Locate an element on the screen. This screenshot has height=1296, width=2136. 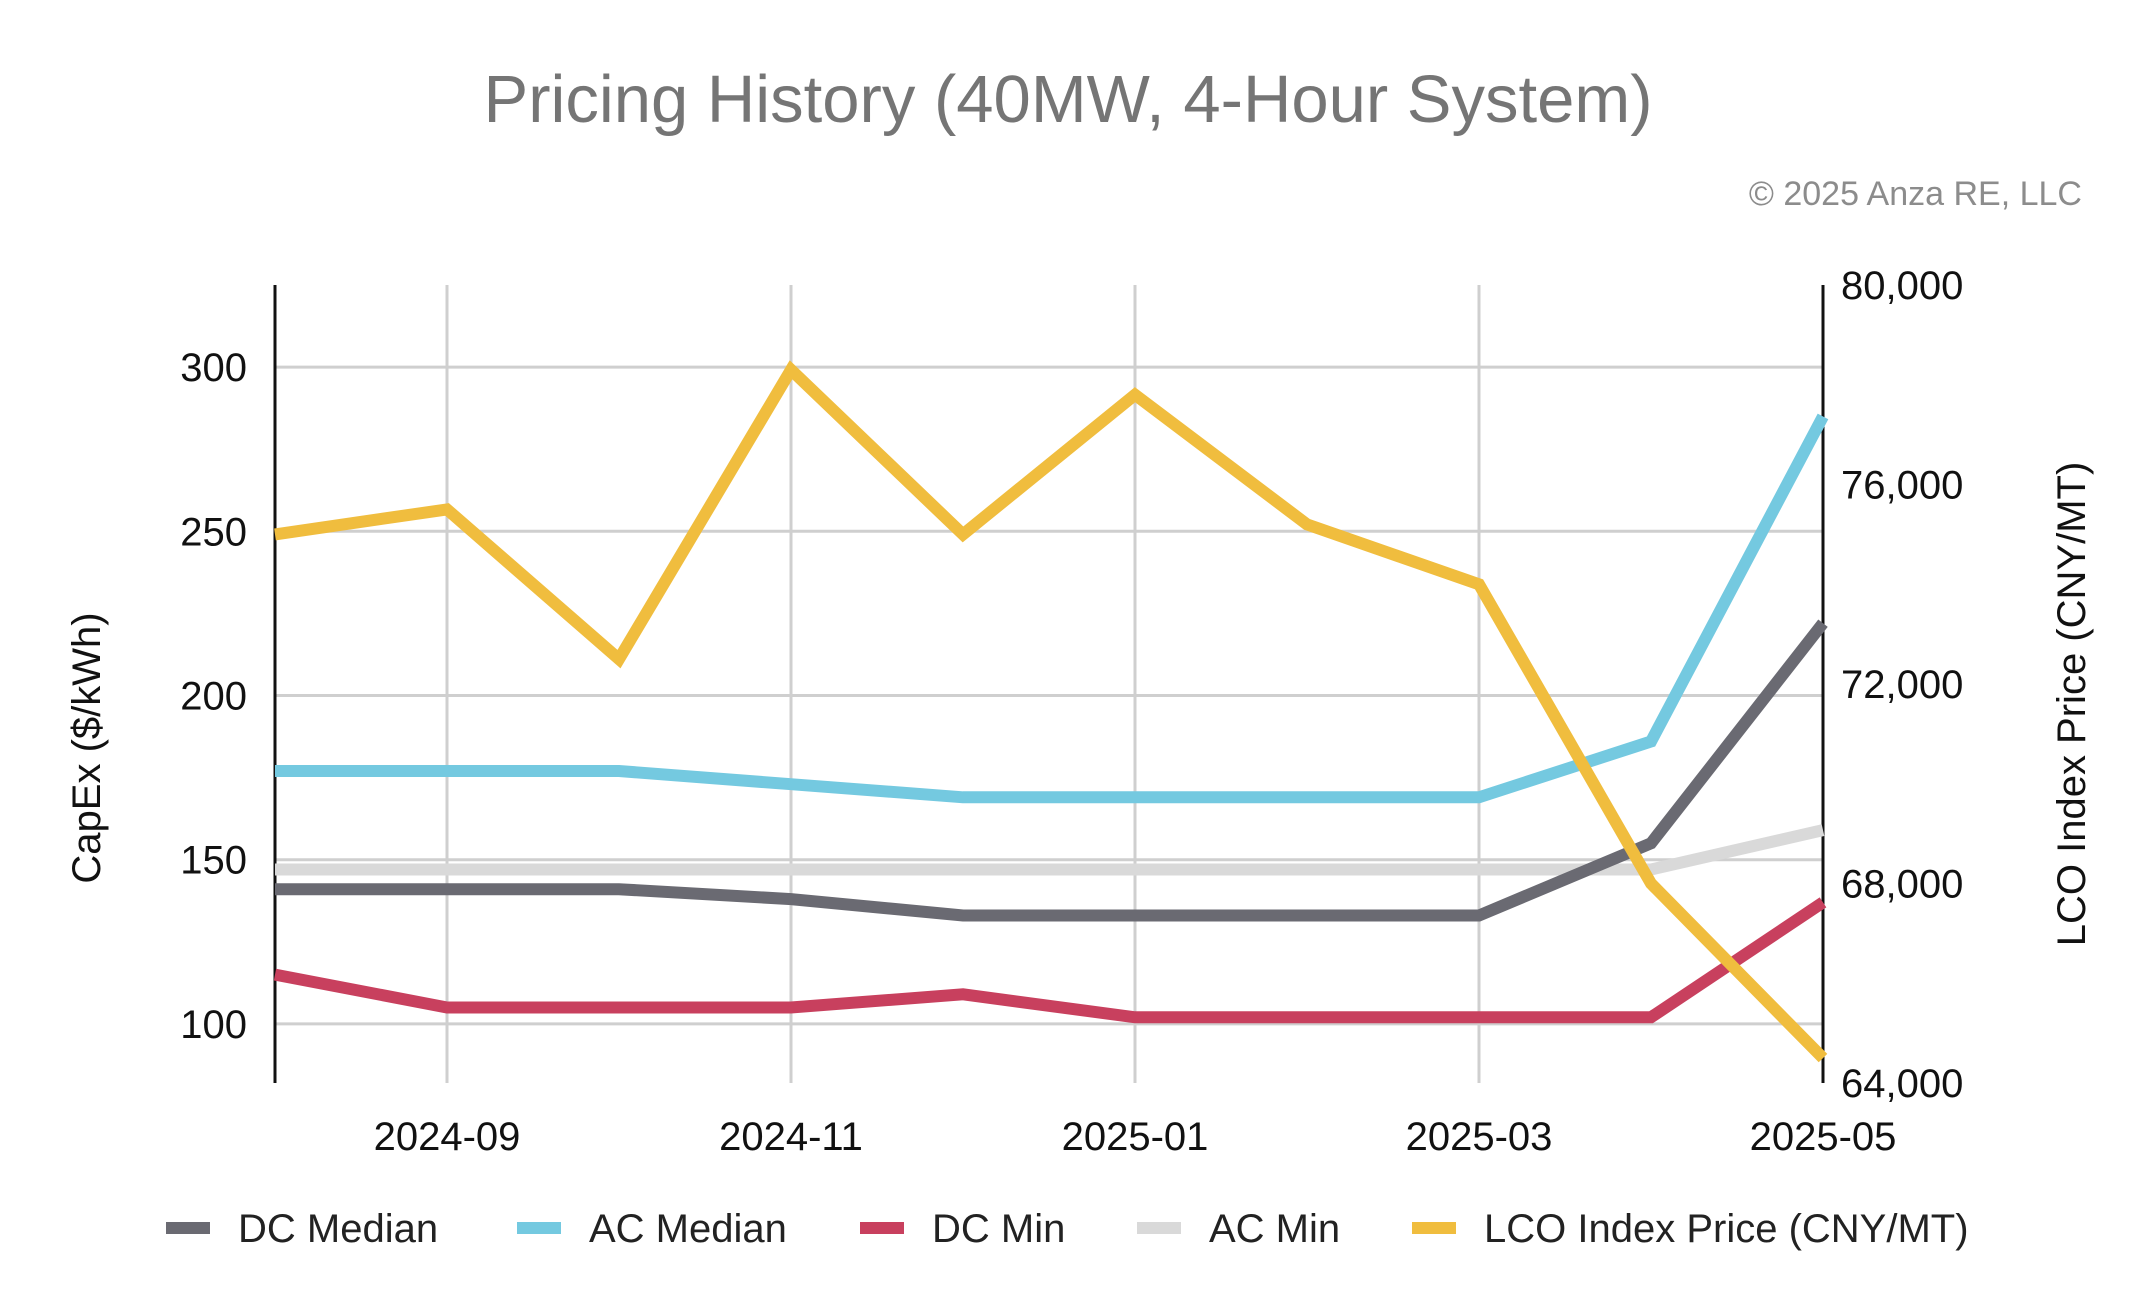
x-tick-label: 2024-09 is located at coordinates (447, 1137).